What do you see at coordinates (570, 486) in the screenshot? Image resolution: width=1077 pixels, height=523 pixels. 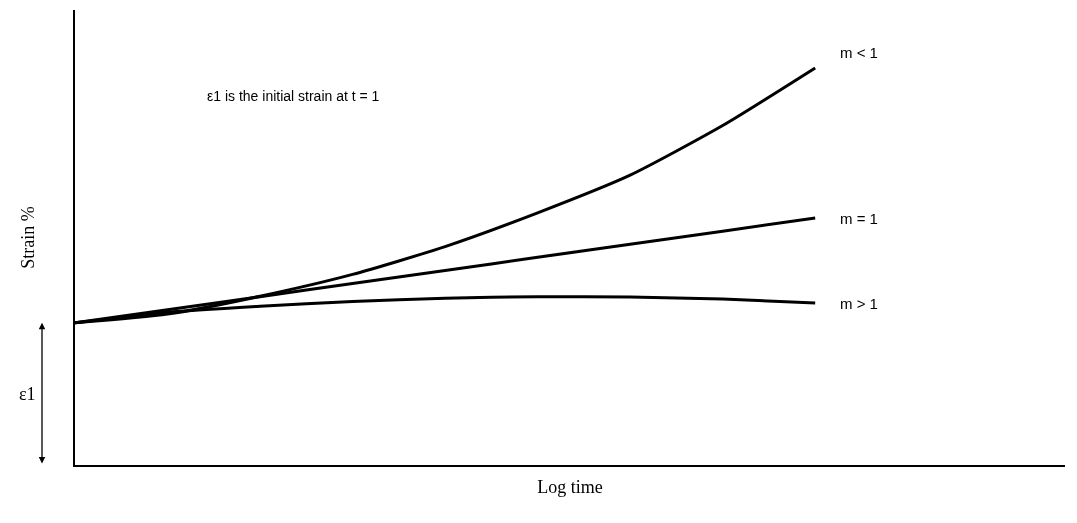 I see `x-axis-title: Log time` at bounding box center [570, 486].